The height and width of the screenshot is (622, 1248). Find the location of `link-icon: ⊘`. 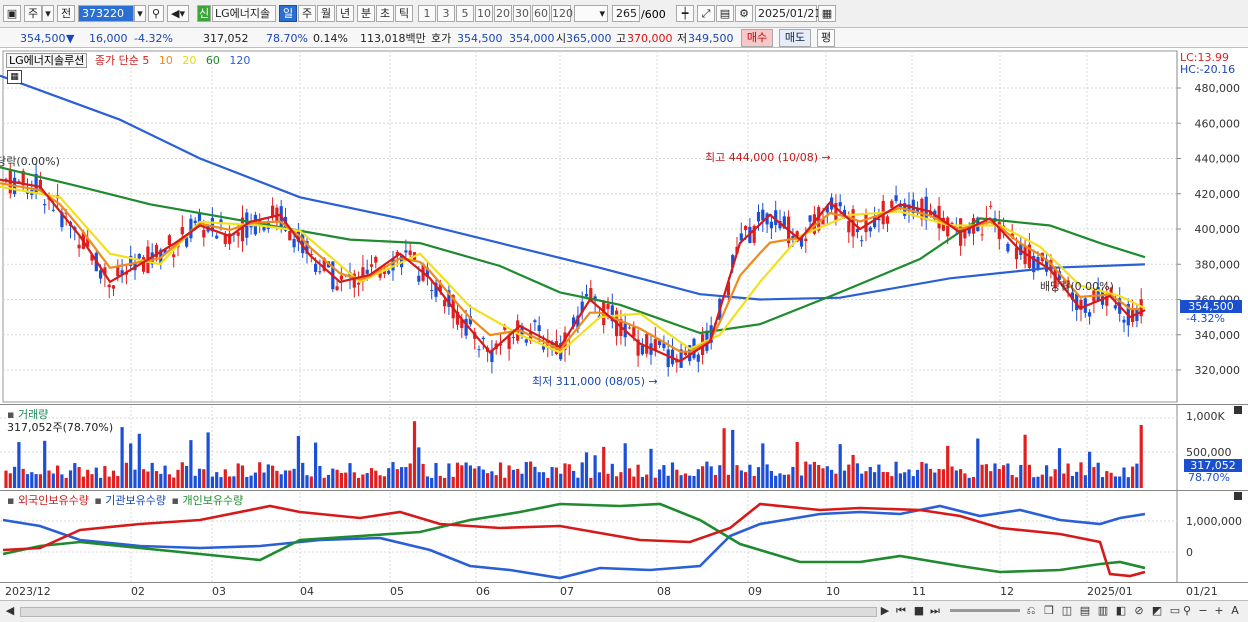

link-icon: ⊘ is located at coordinates (1139, 610).